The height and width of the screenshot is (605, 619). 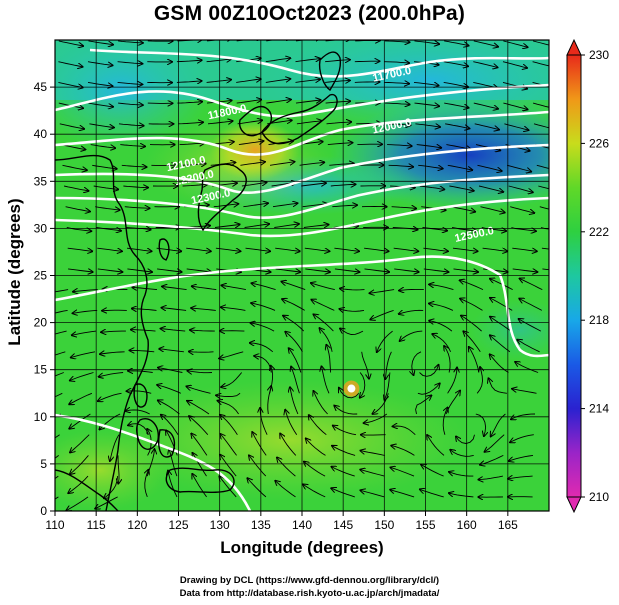 What do you see at coordinates (587, 276) in the screenshot?
I see `colorbar: 210 214 218 222 226 230` at bounding box center [587, 276].